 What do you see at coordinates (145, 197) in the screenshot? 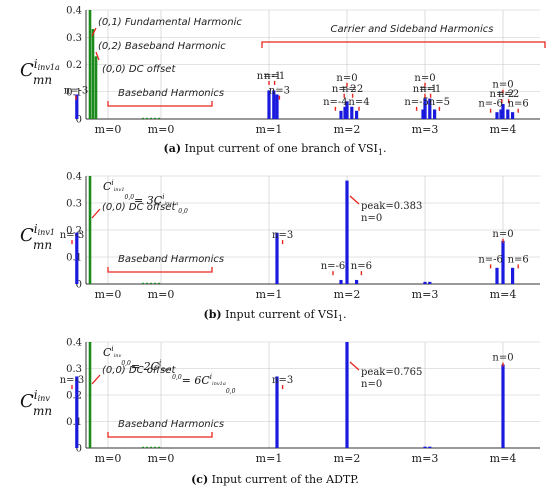
I see `equation-label: Ciinv10,0= 3Ciinv1a0,0` at bounding box center [145, 197].